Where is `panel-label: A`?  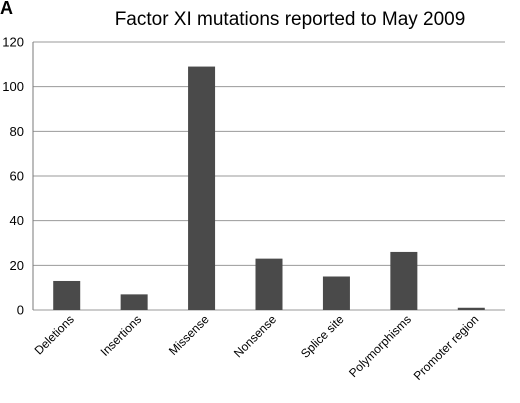 panel-label: A is located at coordinates (6, 9).